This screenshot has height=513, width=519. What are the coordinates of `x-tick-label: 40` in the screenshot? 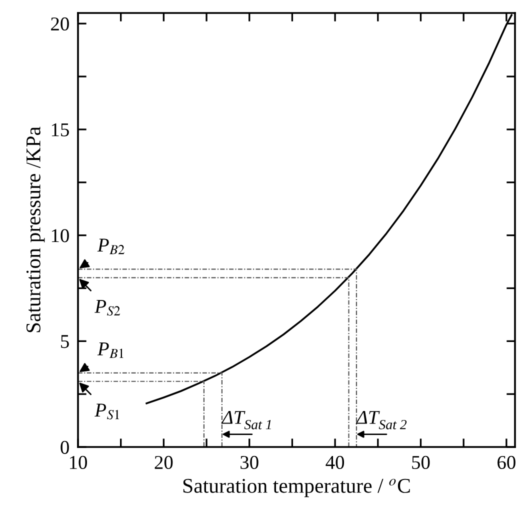 It's located at (335, 463).